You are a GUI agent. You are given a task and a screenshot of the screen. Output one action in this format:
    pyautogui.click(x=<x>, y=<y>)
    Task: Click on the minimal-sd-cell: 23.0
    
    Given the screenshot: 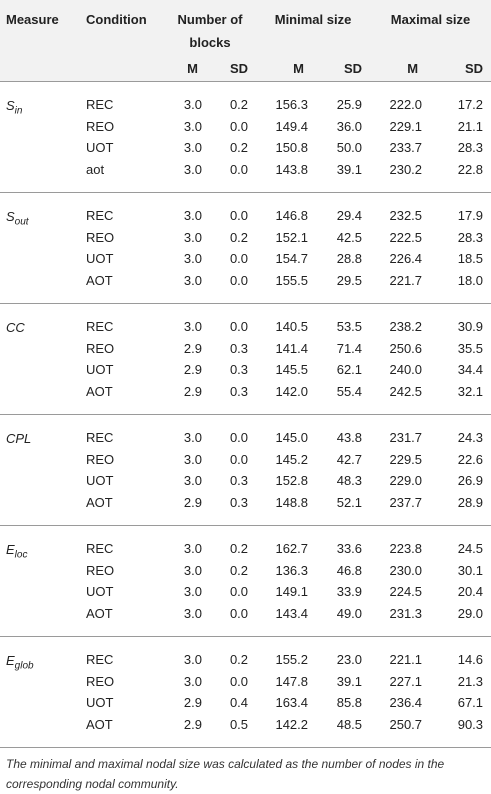 What is the action you would take?
    pyautogui.click(x=349, y=660)
    